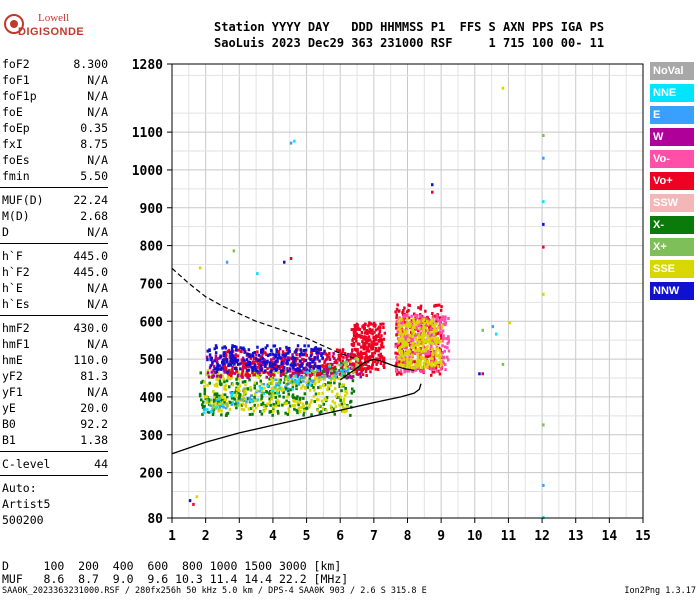 This screenshot has width=700, height=600. Describe the element at coordinates (55, 273) in the screenshot. I see `param-hf2: h`F2 445.0` at that location.